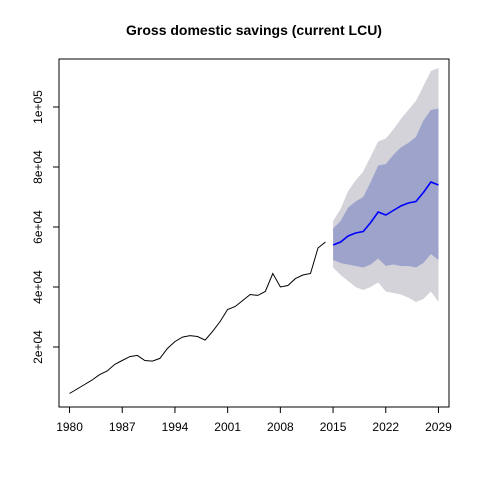  Describe the element at coordinates (385, 213) in the screenshot. I see `forecast-mean-line` at that location.